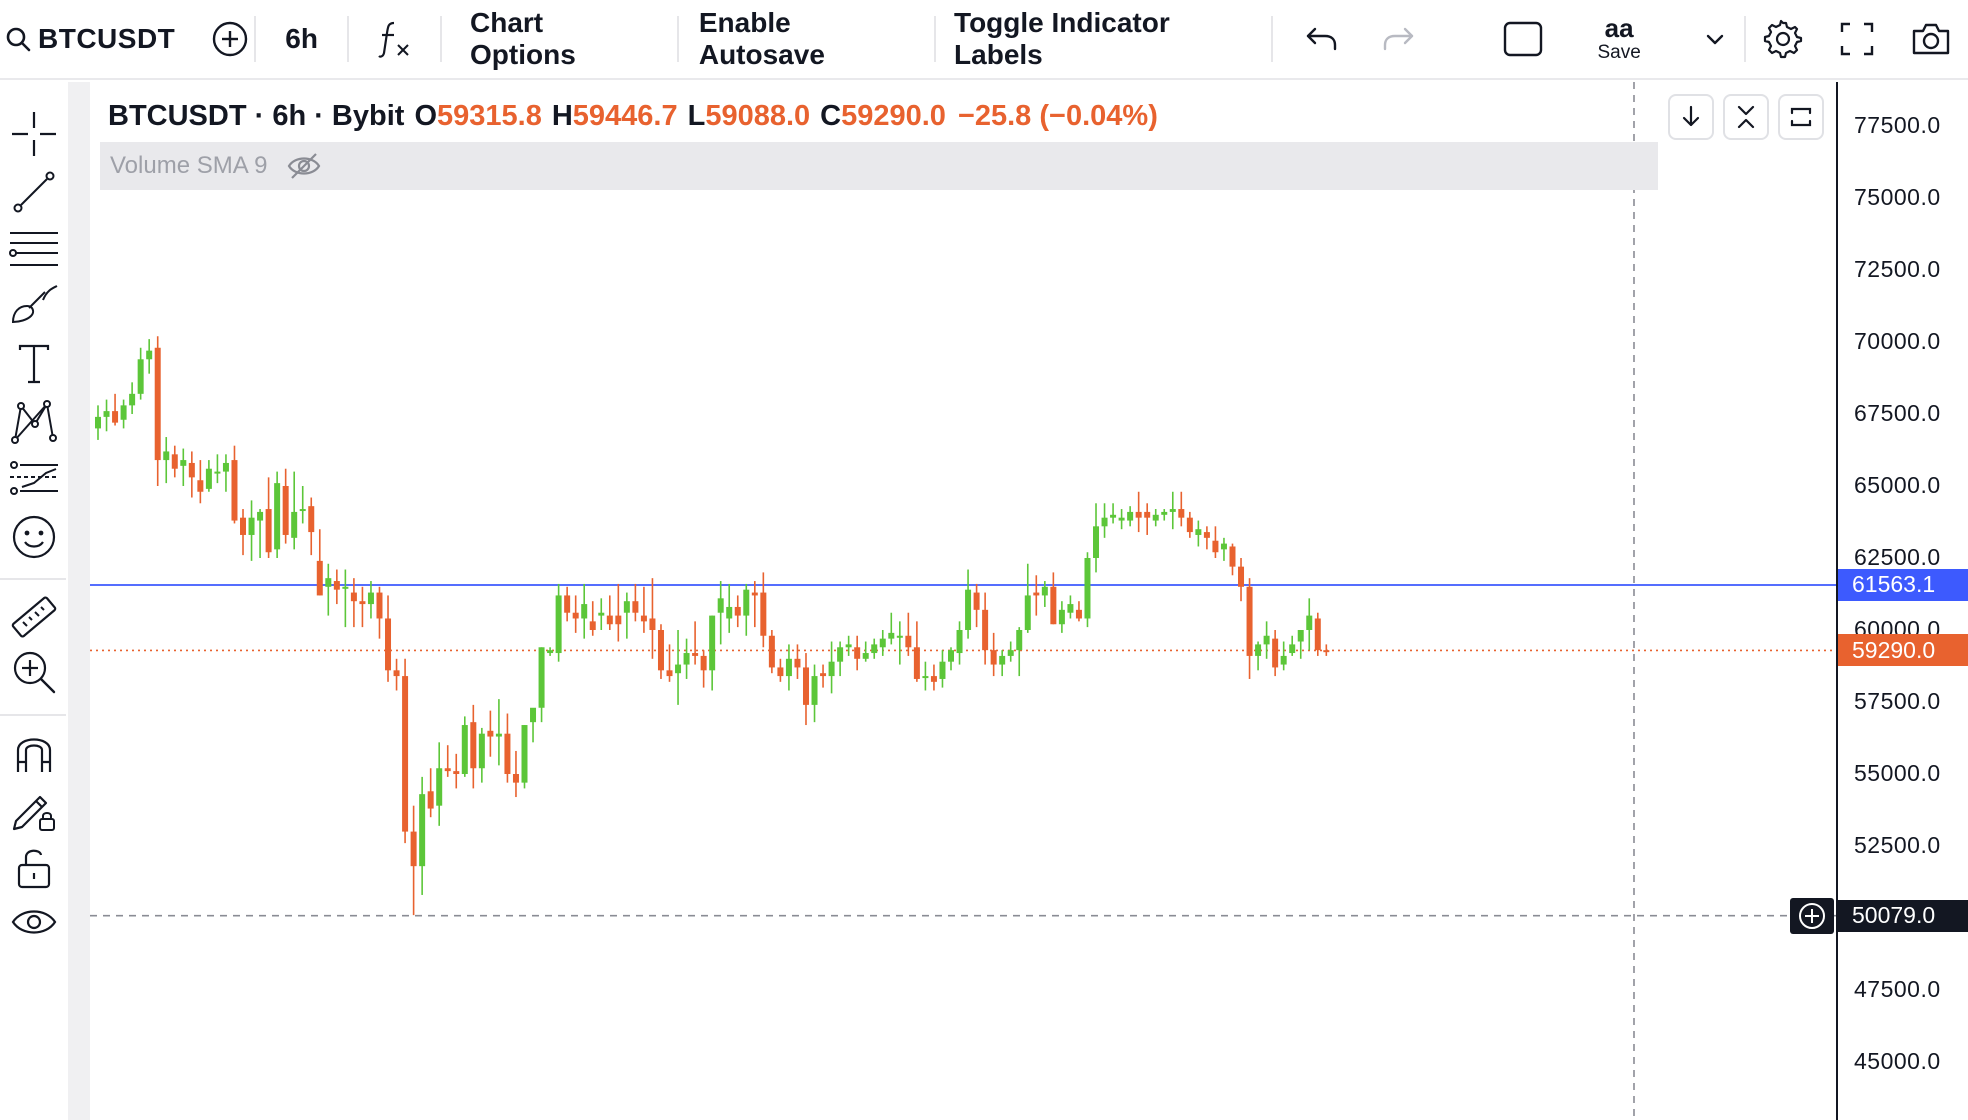 The width and height of the screenshot is (1968, 1120). I want to click on save-dropdown, so click(1715, 39).